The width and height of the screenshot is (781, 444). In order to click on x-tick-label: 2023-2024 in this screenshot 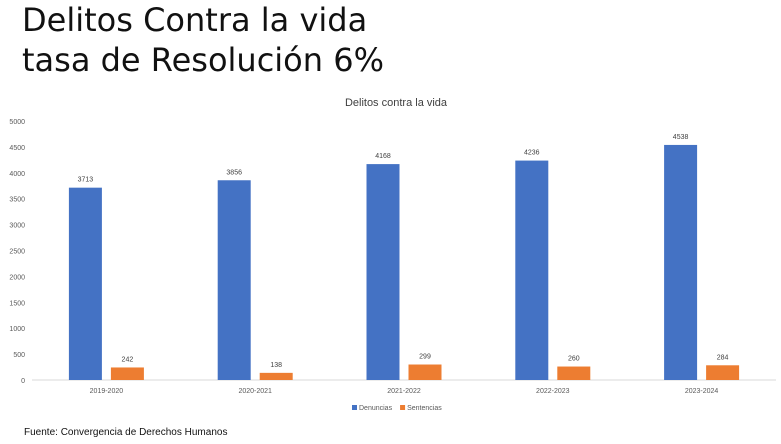, I will do `click(702, 391)`.